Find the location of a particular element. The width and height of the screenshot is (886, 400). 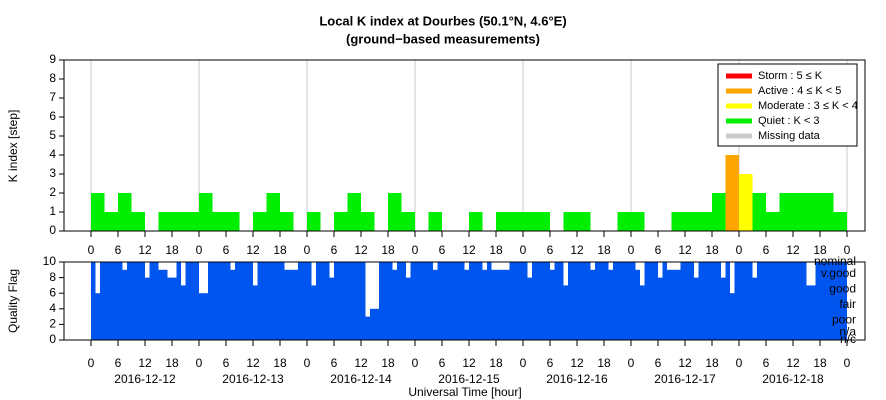

date-label: 2016-12-18 is located at coordinates (793, 379).